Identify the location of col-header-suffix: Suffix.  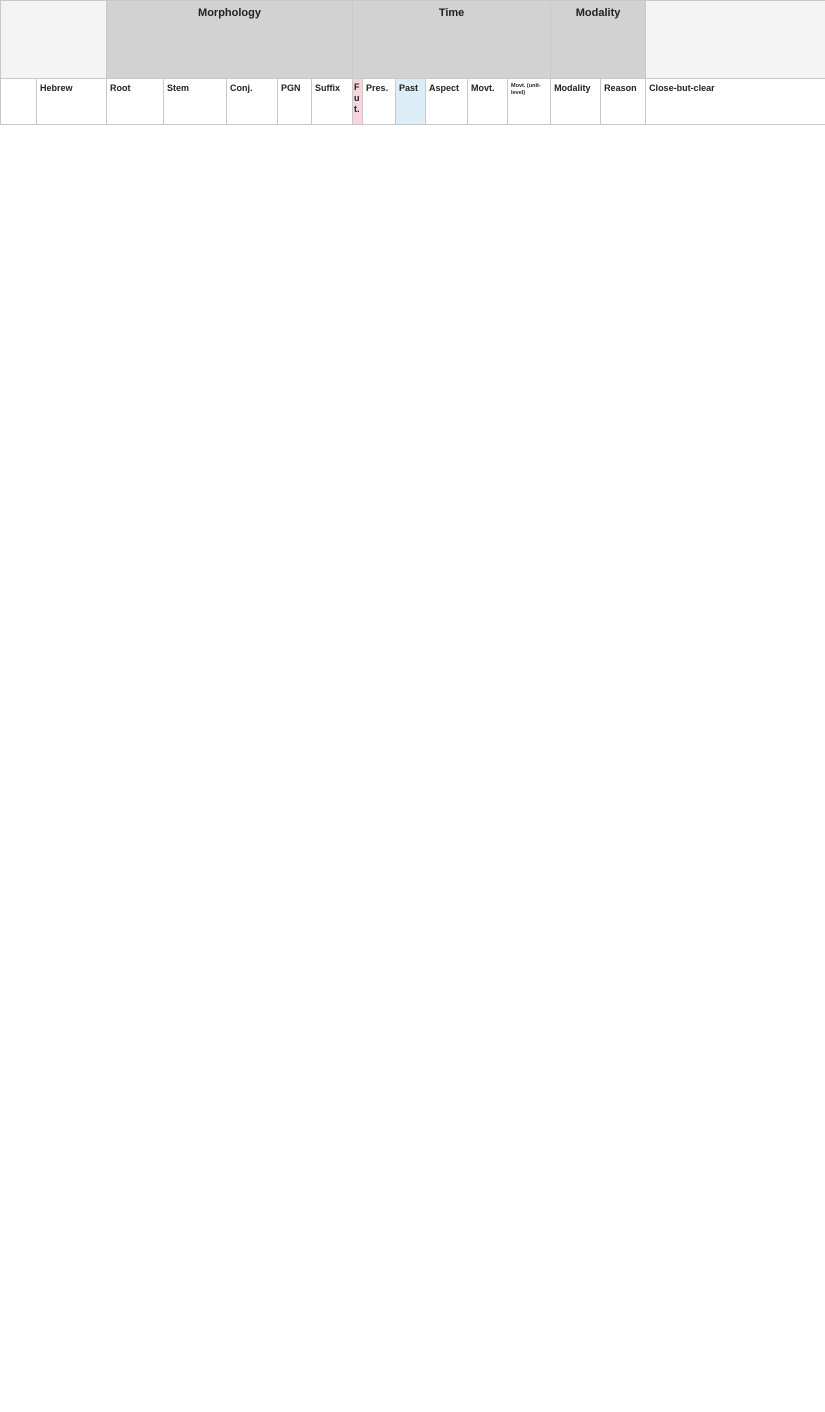
(332, 101).